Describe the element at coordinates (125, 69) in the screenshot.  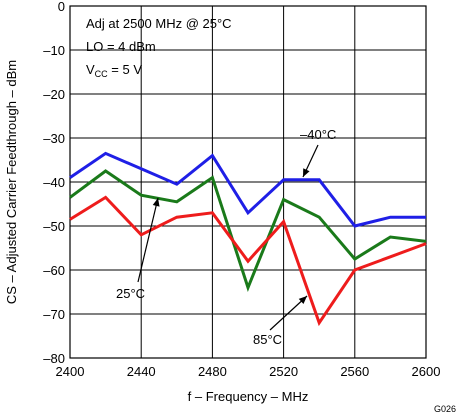
I see `vcc-value: = 5 V` at that location.